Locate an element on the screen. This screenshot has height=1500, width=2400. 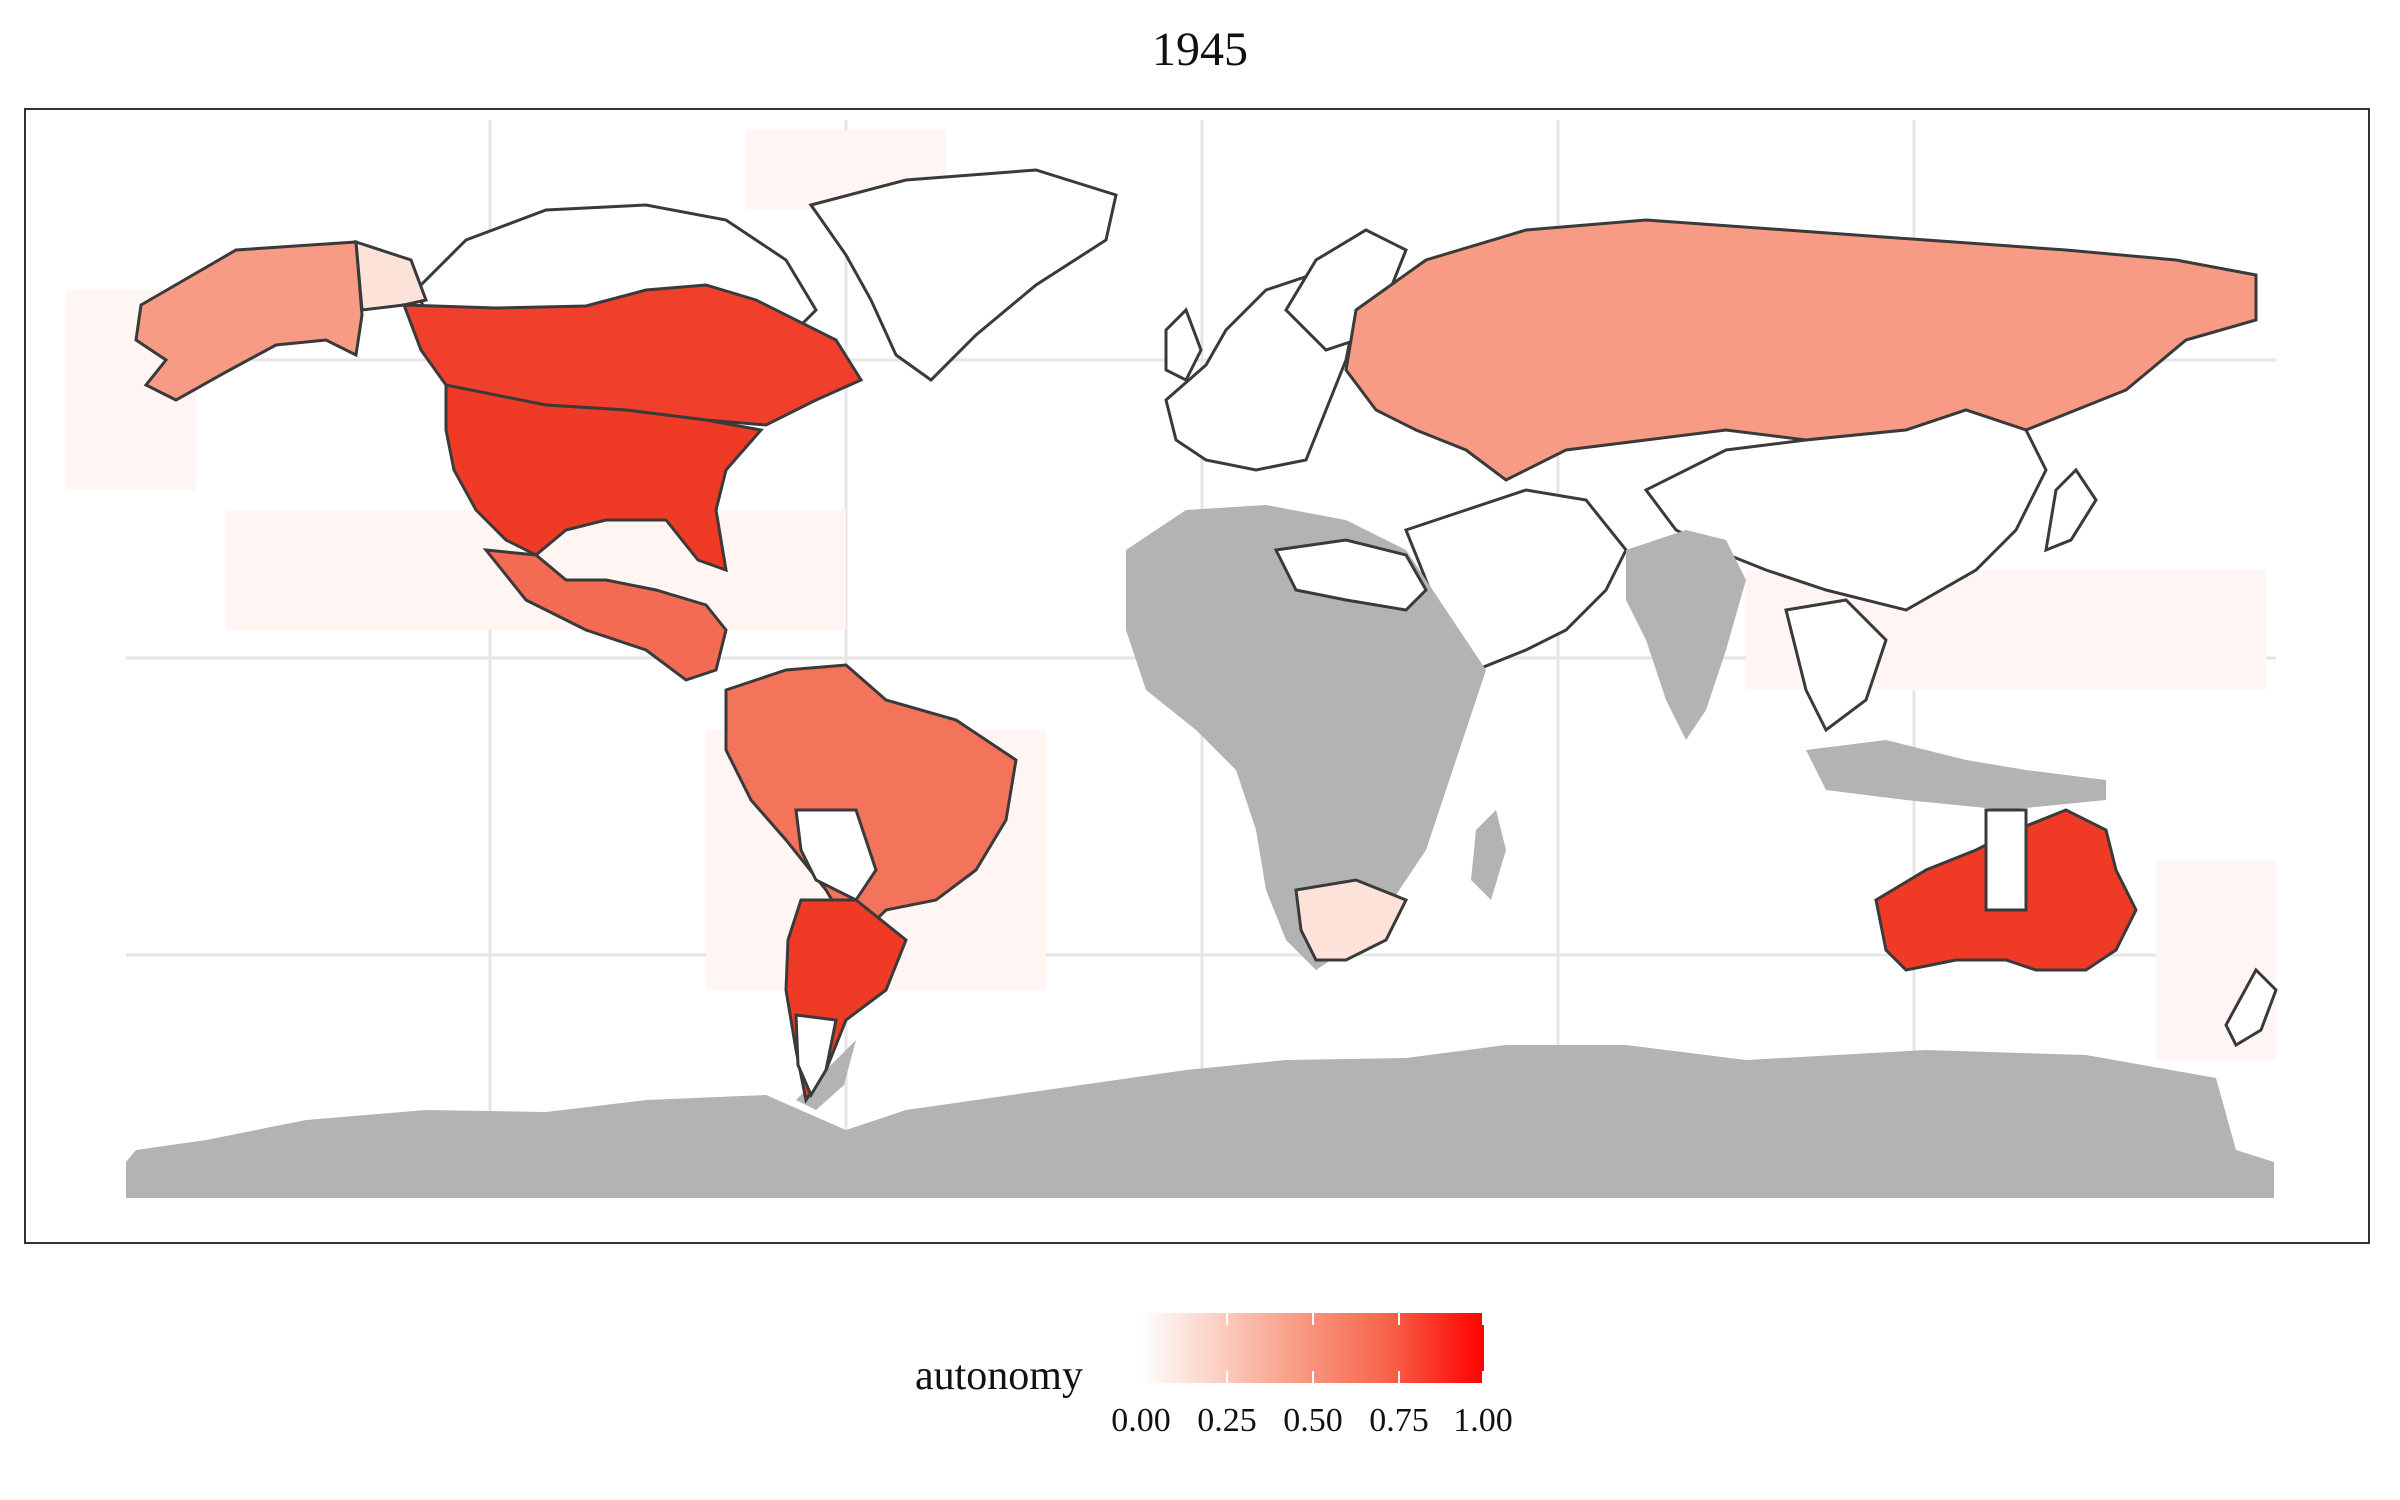
legend-label-1: 0.25 is located at coordinates (1227, 1420).